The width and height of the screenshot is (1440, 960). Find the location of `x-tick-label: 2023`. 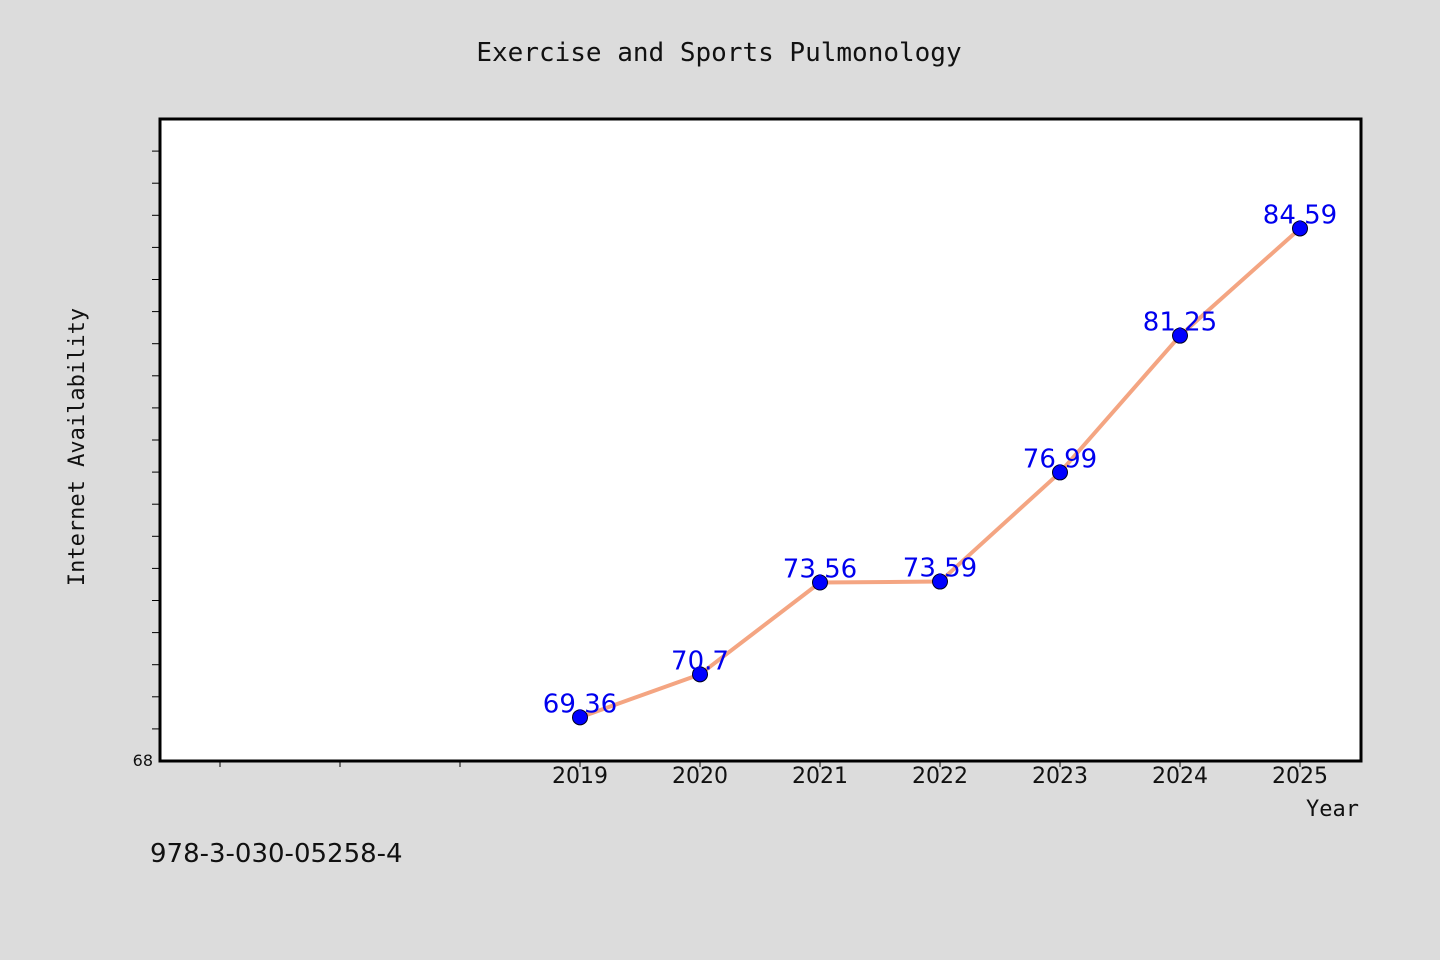

x-tick-label: 2023 is located at coordinates (1060, 776).